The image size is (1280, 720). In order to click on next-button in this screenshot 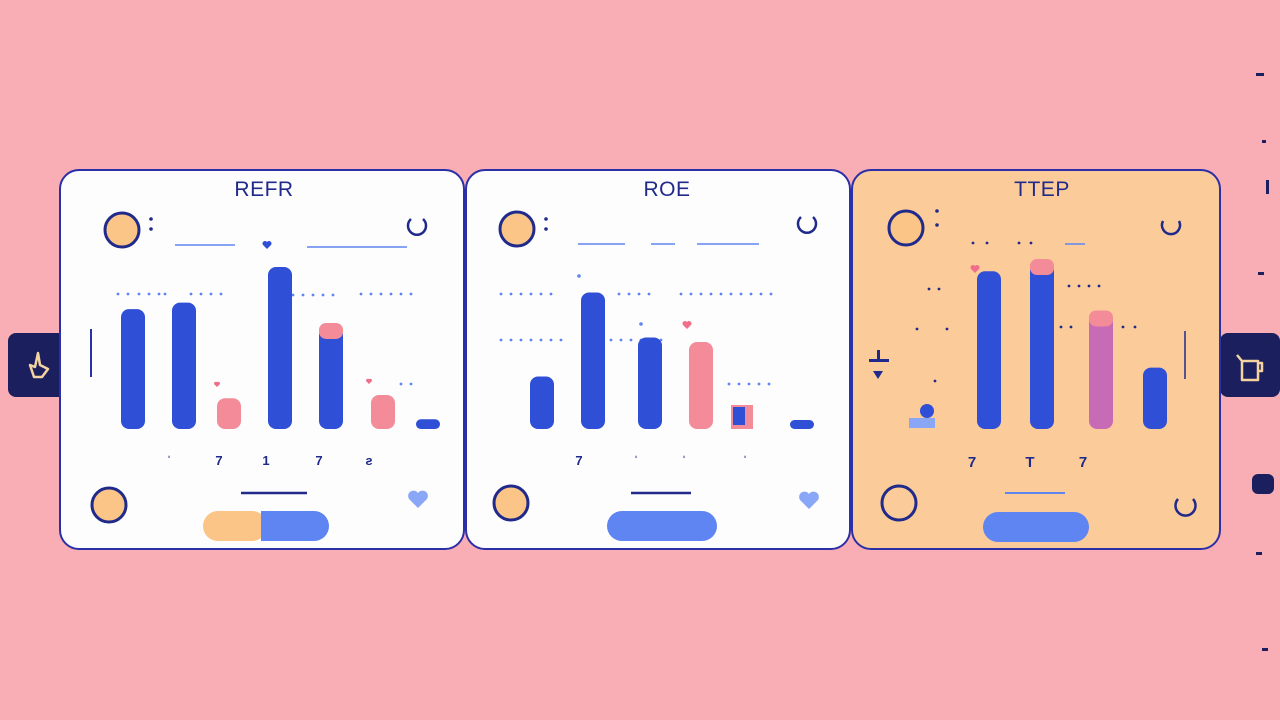, I will do `click(1250, 365)`.